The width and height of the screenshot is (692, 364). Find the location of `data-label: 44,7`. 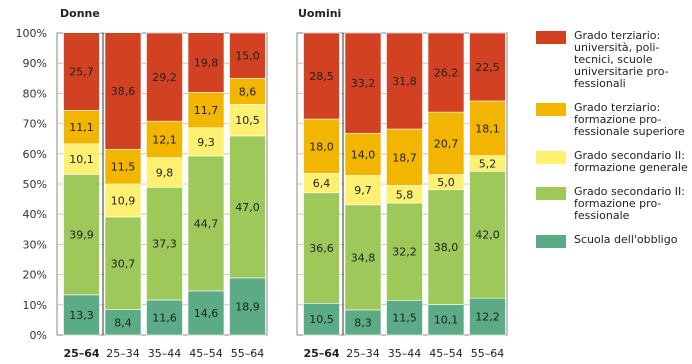

data-label: 44,7 is located at coordinates (206, 223).